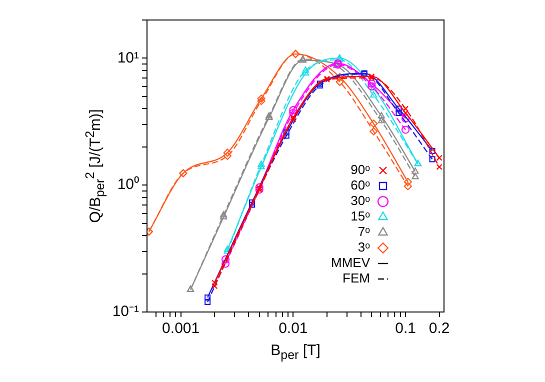  What do you see at coordinates (181, 329) in the screenshot?
I see `x-tick-label: 0.001` at bounding box center [181, 329].